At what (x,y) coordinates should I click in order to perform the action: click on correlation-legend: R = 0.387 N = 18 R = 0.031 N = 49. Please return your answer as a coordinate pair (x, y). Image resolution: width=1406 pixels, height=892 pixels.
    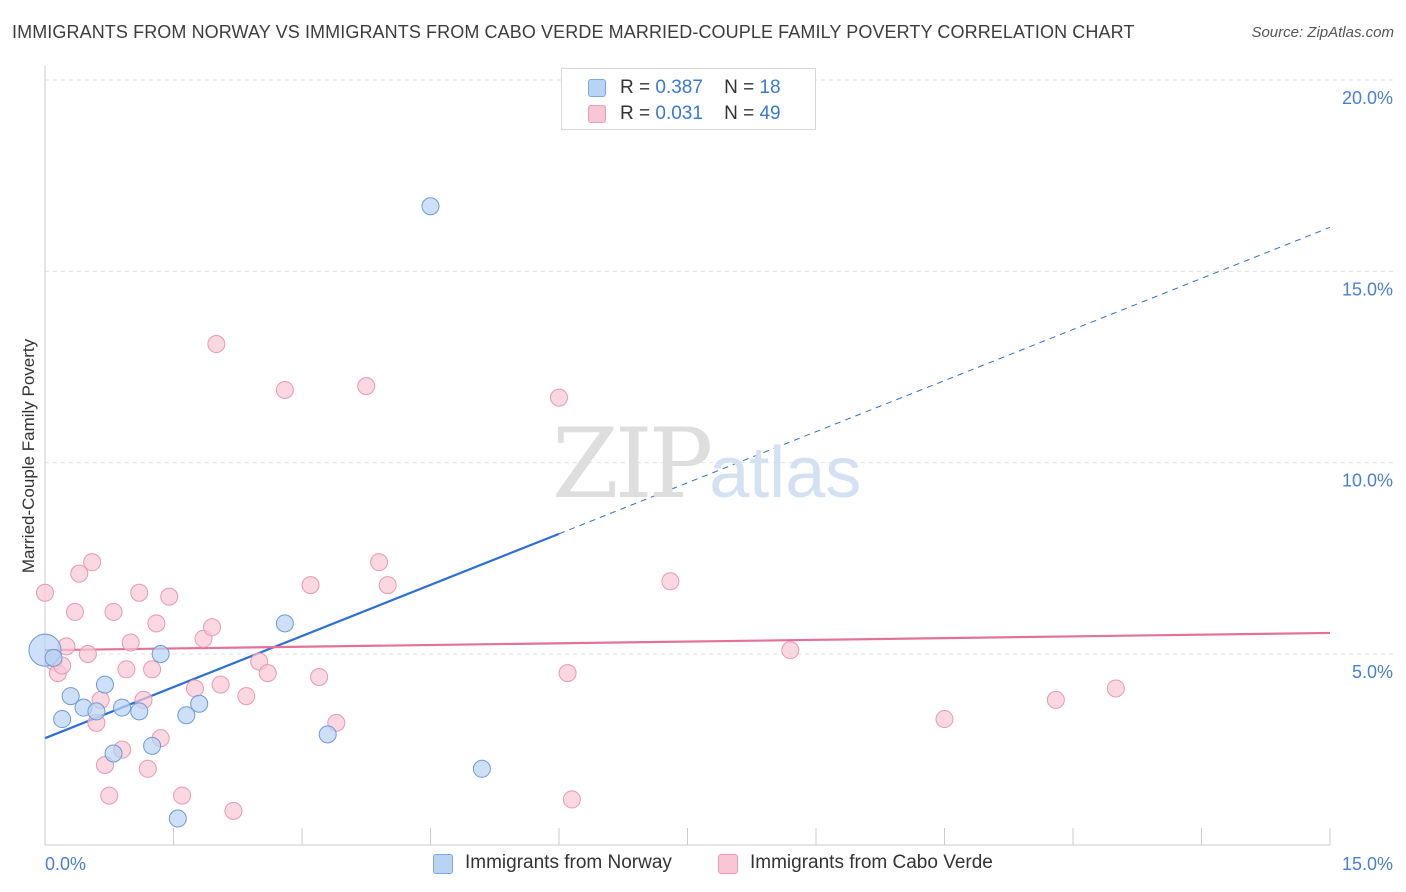
    Looking at the image, I should click on (688, 99).